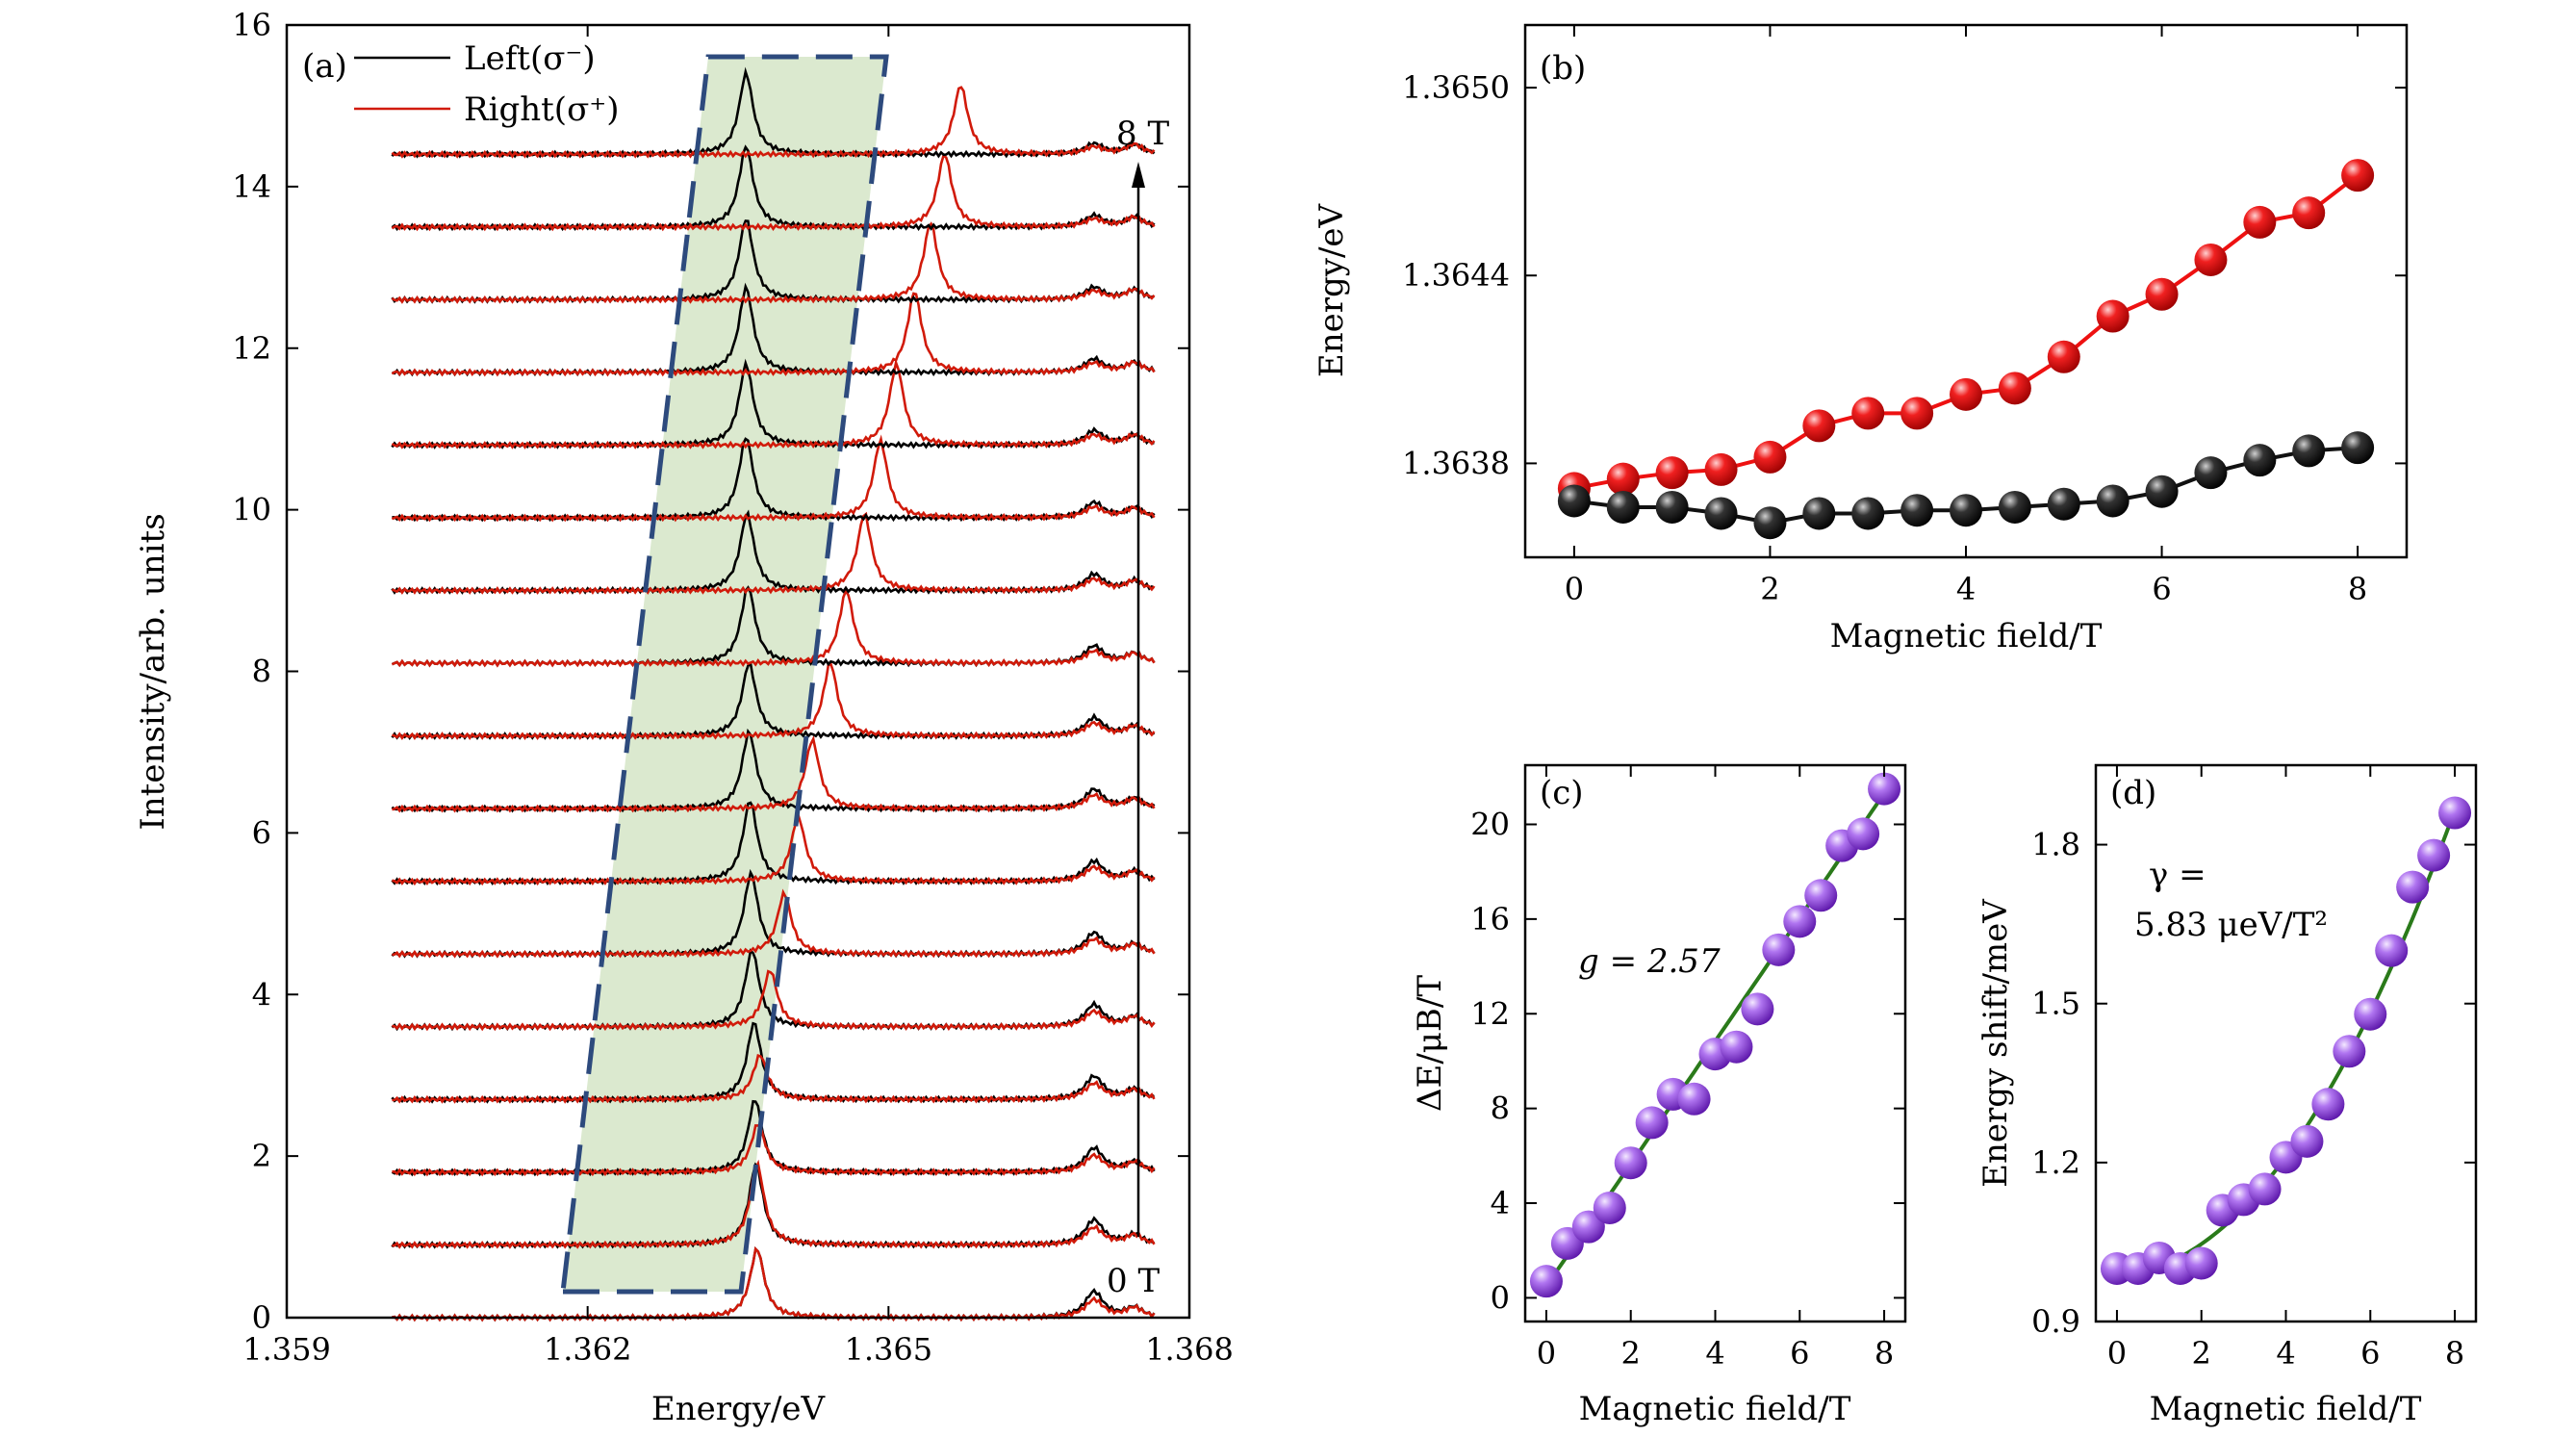  I want to click on a-xtick-label: 1.359, so click(286, 1349).